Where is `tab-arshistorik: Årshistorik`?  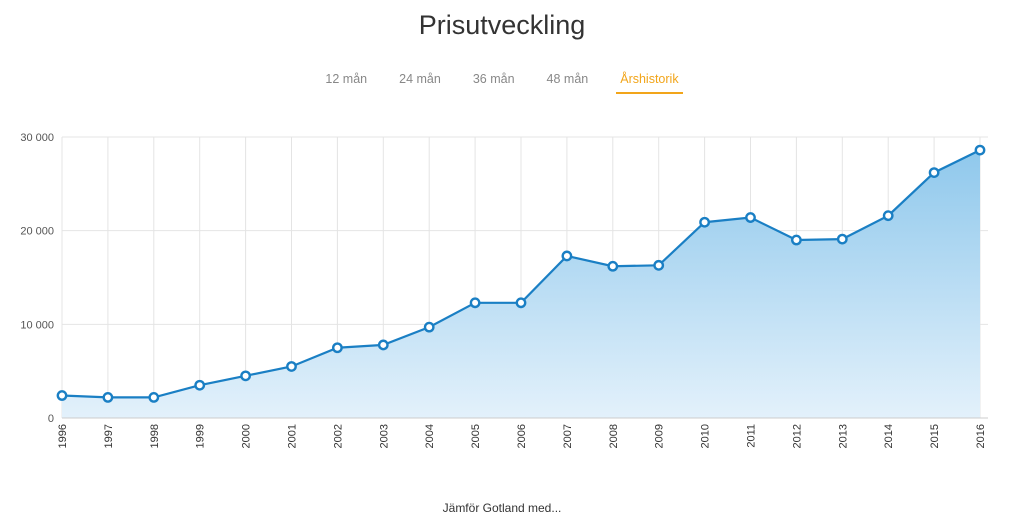 tab-arshistorik: Årshistorik is located at coordinates (649, 83).